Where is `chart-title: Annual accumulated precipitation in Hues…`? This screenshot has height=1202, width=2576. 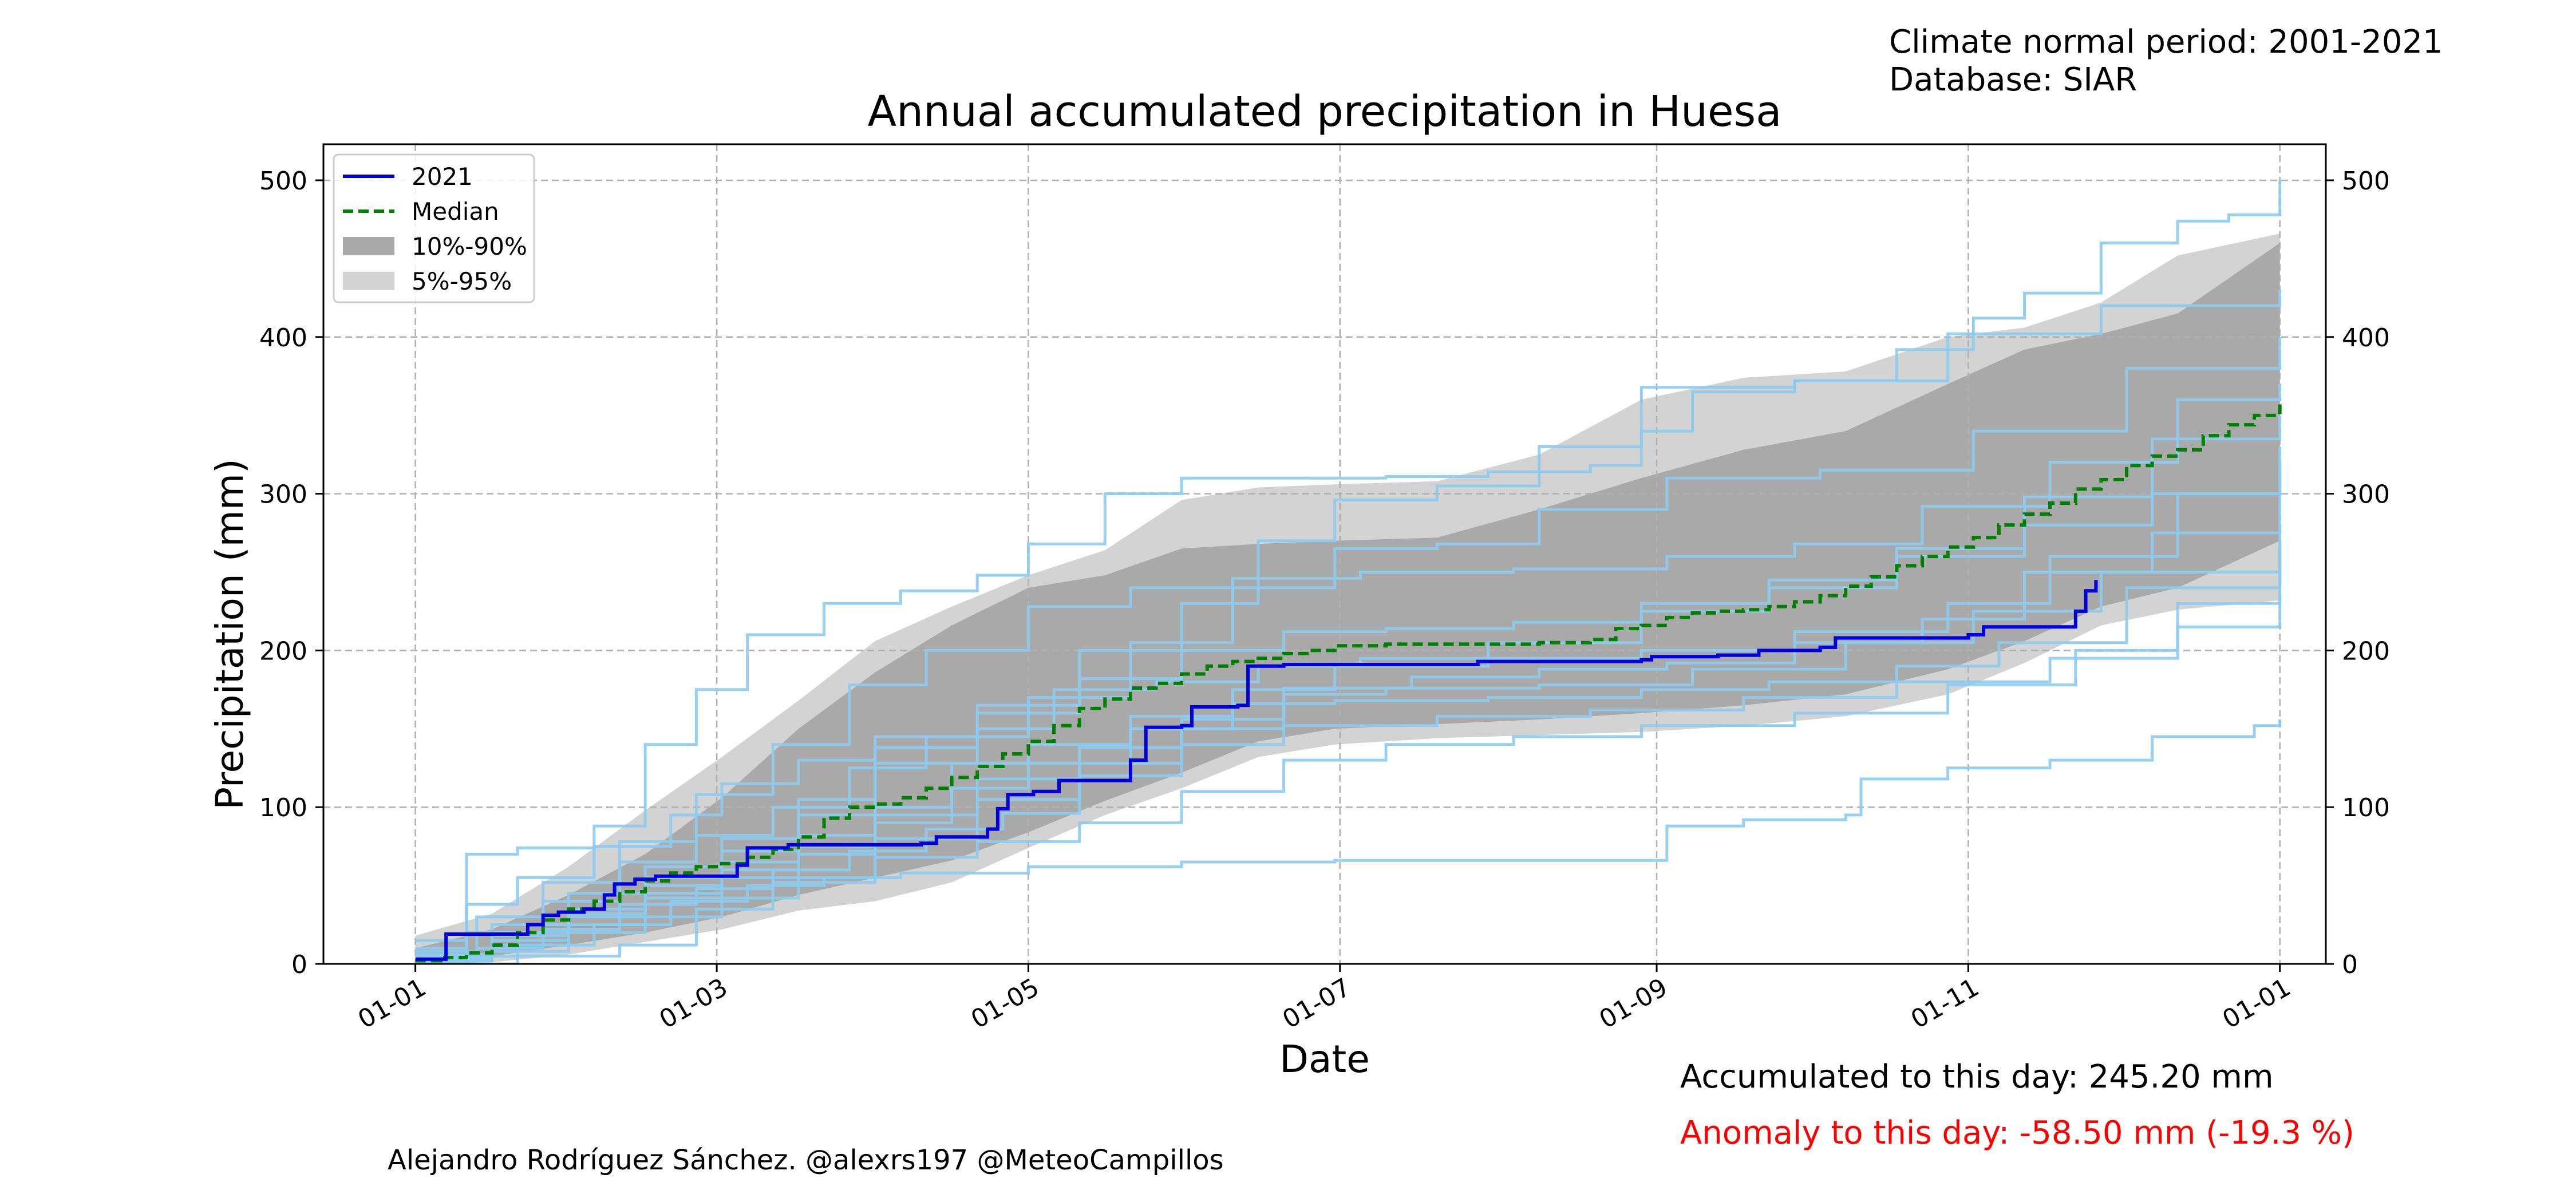 chart-title: Annual accumulated precipitation in Hues… is located at coordinates (1325, 112).